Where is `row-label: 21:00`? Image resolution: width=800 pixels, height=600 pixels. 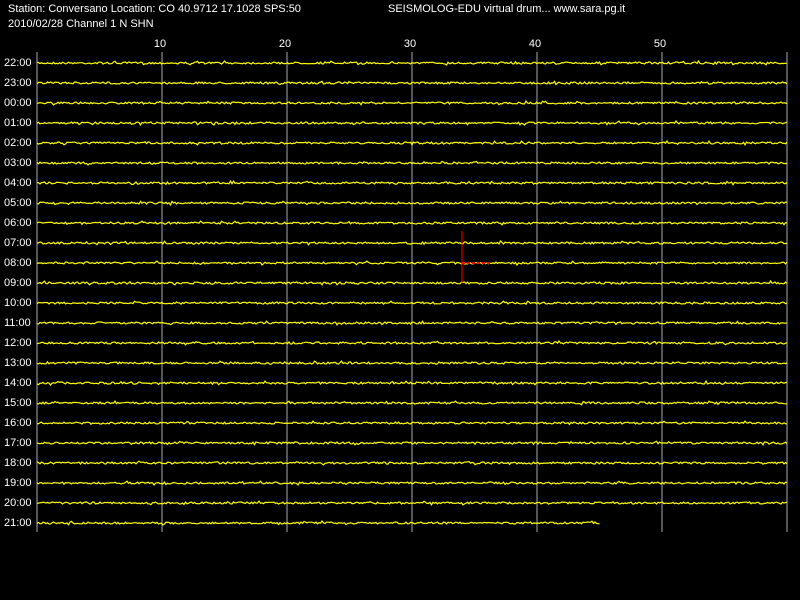 row-label: 21:00 is located at coordinates (18, 523).